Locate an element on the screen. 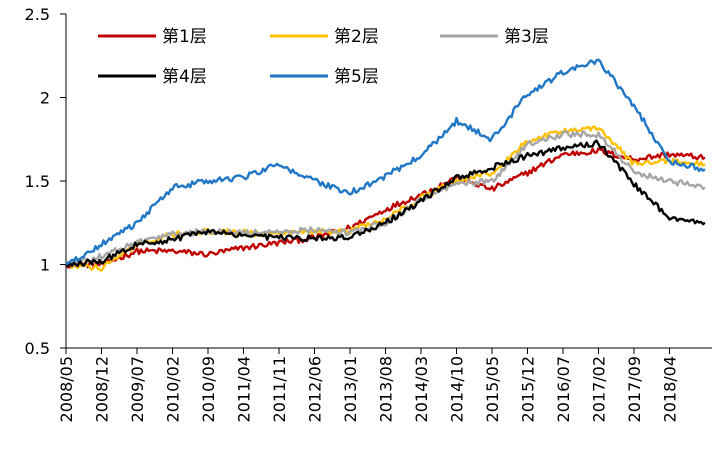  x-tick-label: 2011/11 is located at coordinates (279, 389).